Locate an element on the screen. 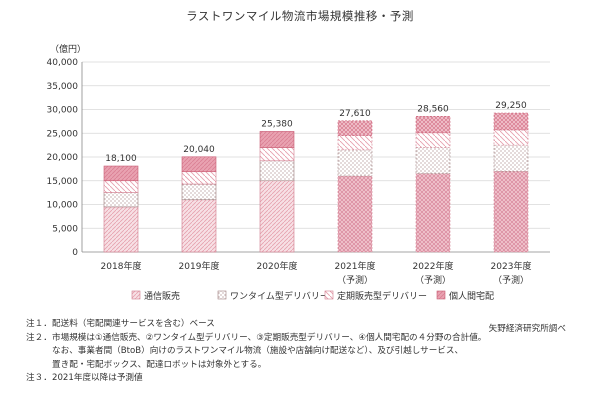 This screenshot has height=400, width=600. note-number: 注３． is located at coordinates (39, 378).